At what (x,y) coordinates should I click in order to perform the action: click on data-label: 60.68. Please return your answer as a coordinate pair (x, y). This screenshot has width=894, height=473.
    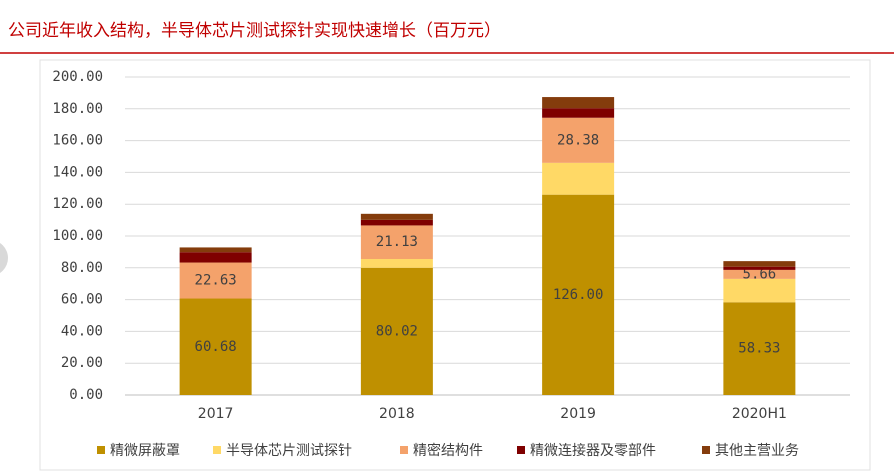
    Looking at the image, I should click on (216, 347).